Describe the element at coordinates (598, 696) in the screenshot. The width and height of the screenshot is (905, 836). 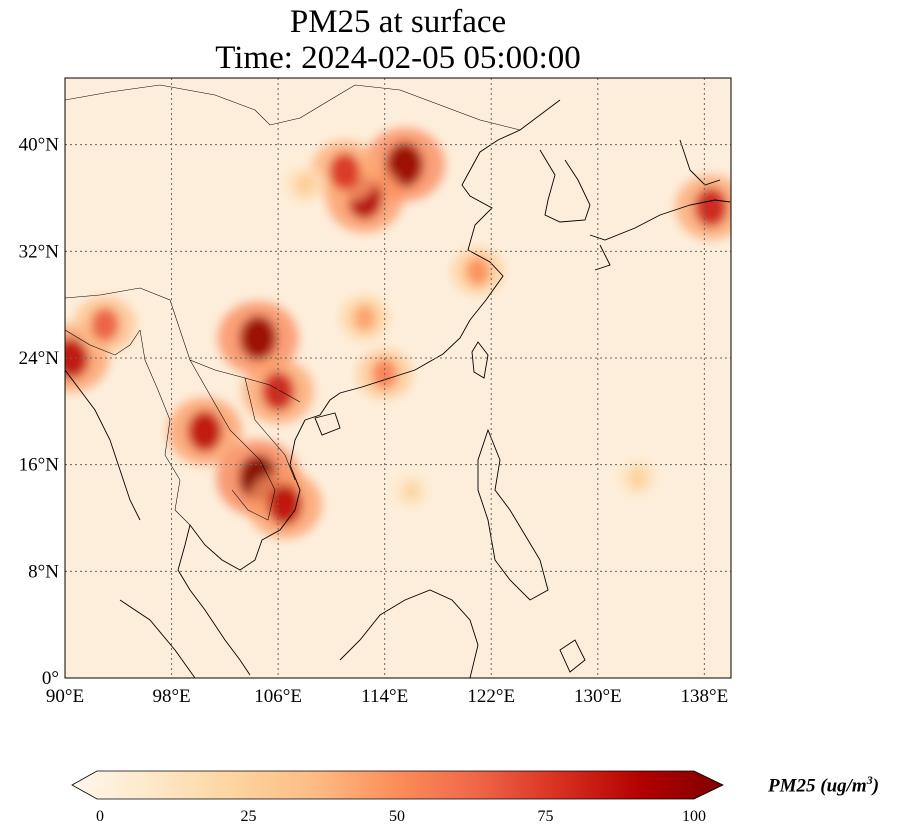
I see `lon-tick-label: 130°E` at that location.